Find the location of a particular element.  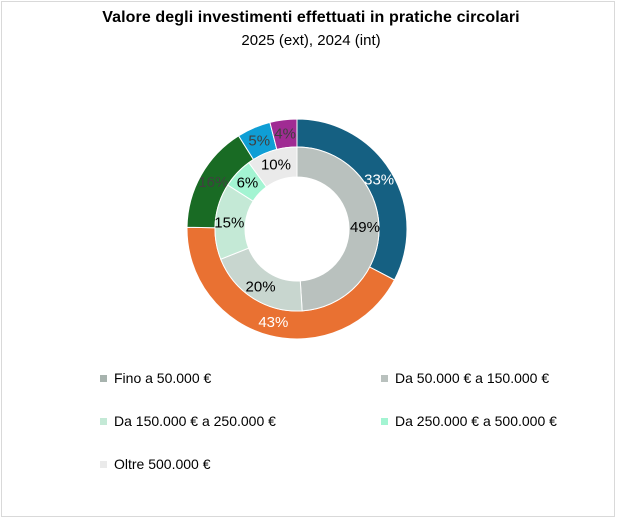

inner-ring-label-3: 6% is located at coordinates (248, 182).